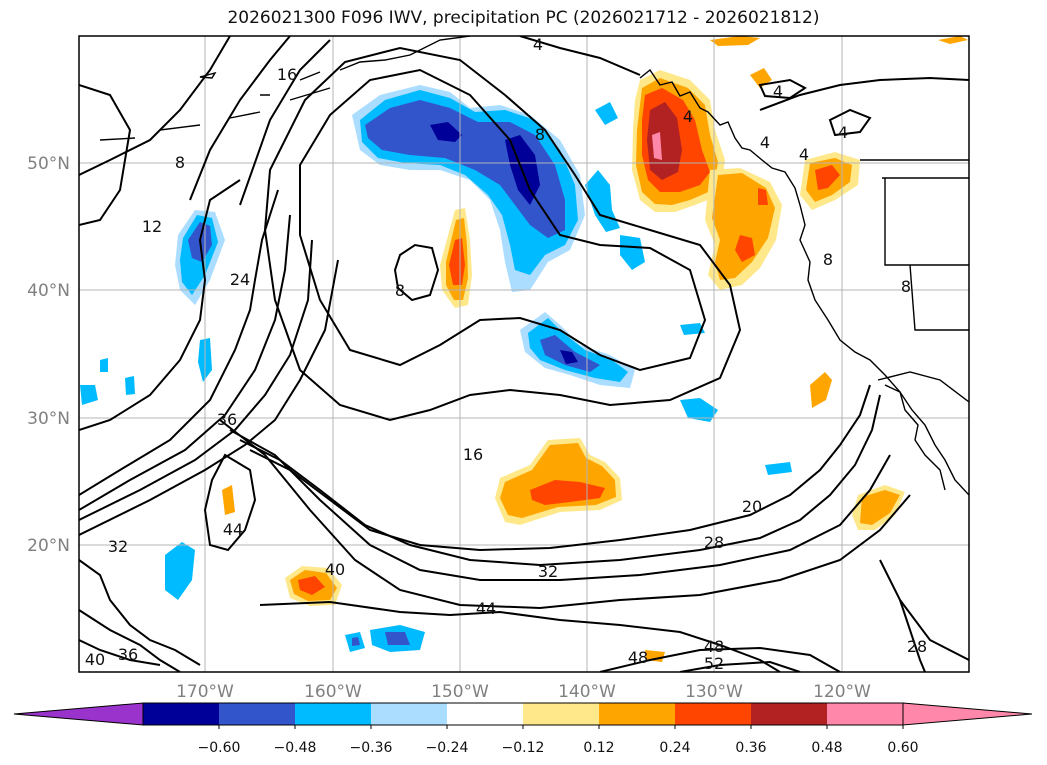  What do you see at coordinates (333, 692) in the screenshot?
I see `lon-label-160w: 160°W` at bounding box center [333, 692].